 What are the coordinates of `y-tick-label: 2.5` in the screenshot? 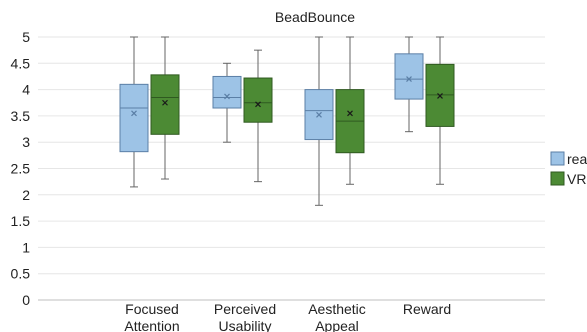 It's located at (21, 169).